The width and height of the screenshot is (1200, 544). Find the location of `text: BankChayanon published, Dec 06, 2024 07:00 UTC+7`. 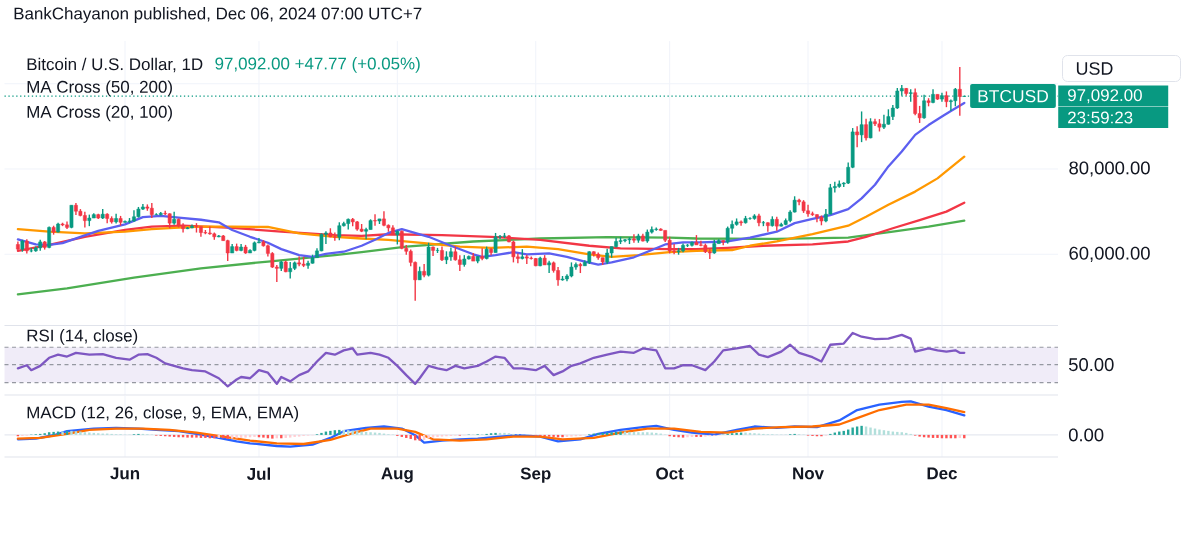

text: BankChayanon published, Dec 06, 2024 07:00 UTC+7 is located at coordinates (218, 15).